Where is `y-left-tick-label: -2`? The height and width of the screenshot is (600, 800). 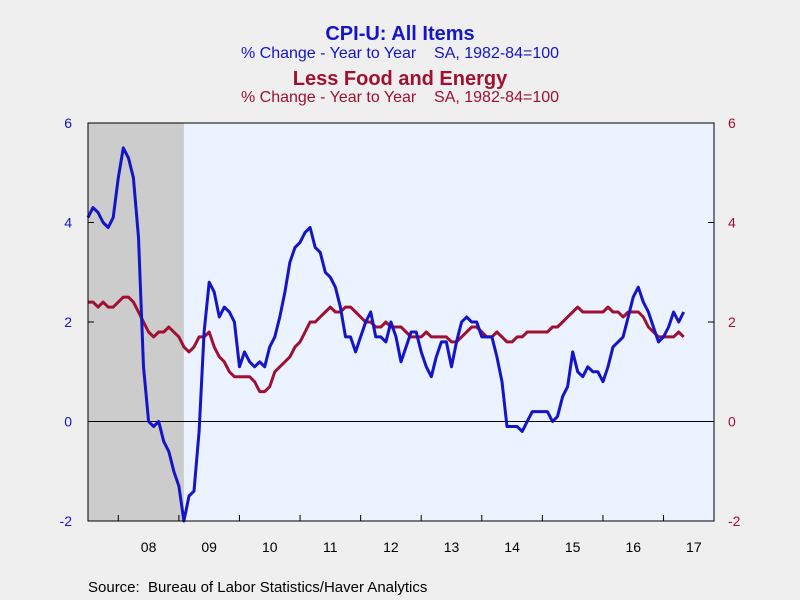 y-left-tick-label: -2 is located at coordinates (66, 521).